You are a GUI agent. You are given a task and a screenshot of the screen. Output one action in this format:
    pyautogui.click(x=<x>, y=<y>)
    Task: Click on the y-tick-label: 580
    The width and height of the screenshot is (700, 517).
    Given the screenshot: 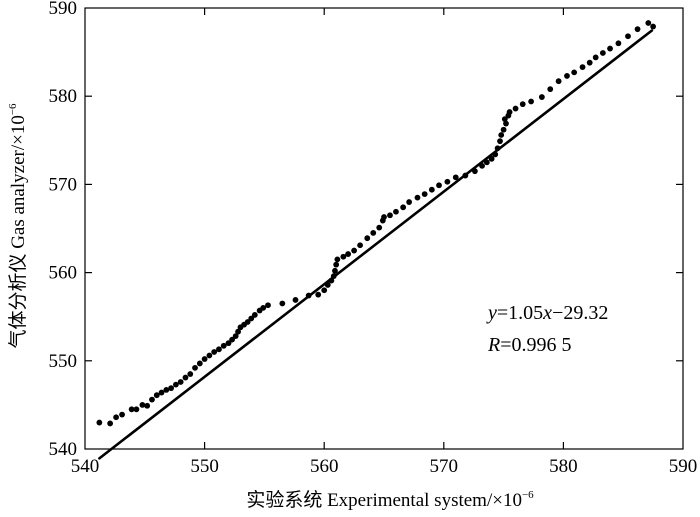 What is the action you would take?
    pyautogui.click(x=63, y=96)
    